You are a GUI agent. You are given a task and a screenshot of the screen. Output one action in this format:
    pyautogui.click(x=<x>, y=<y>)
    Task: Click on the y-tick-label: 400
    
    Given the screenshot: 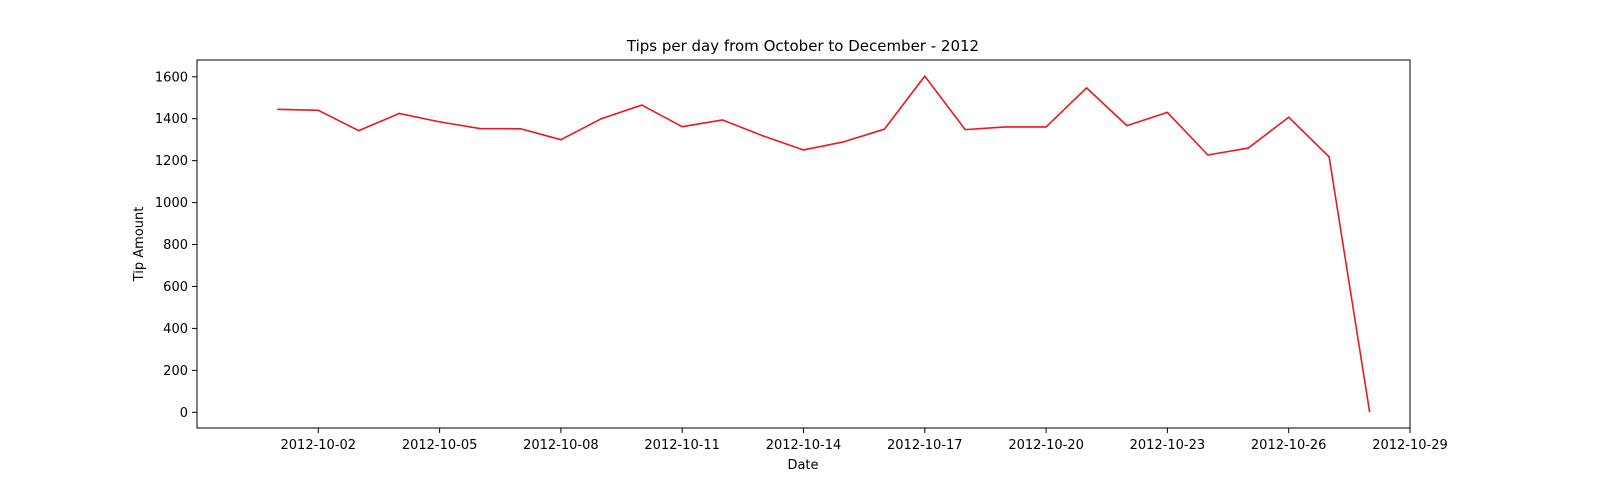 What is the action you would take?
    pyautogui.click(x=175, y=329)
    